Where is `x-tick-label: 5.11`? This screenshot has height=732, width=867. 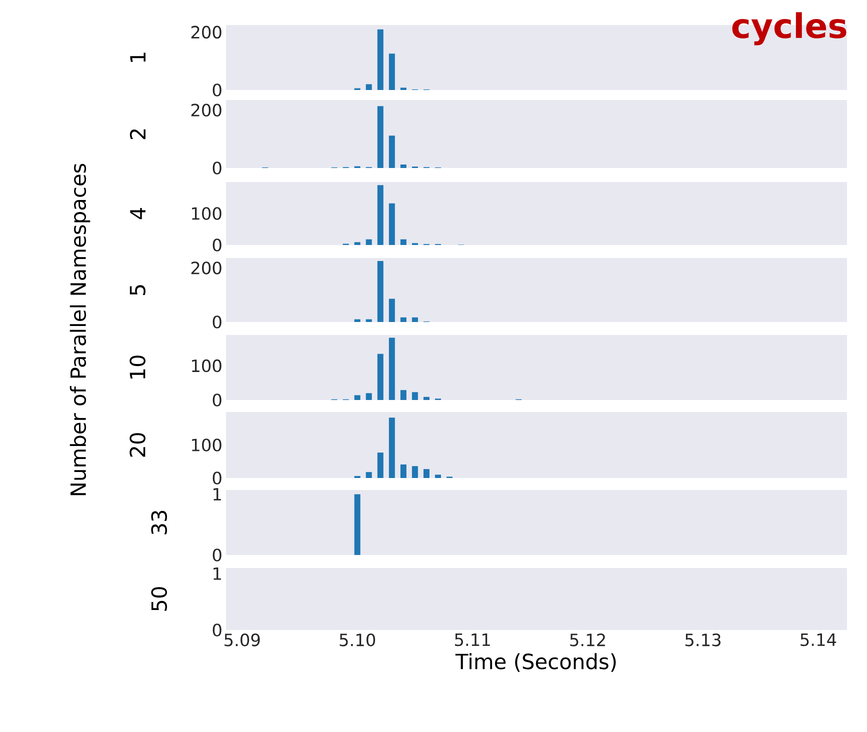 x-tick-label: 5.11 is located at coordinates (472, 640).